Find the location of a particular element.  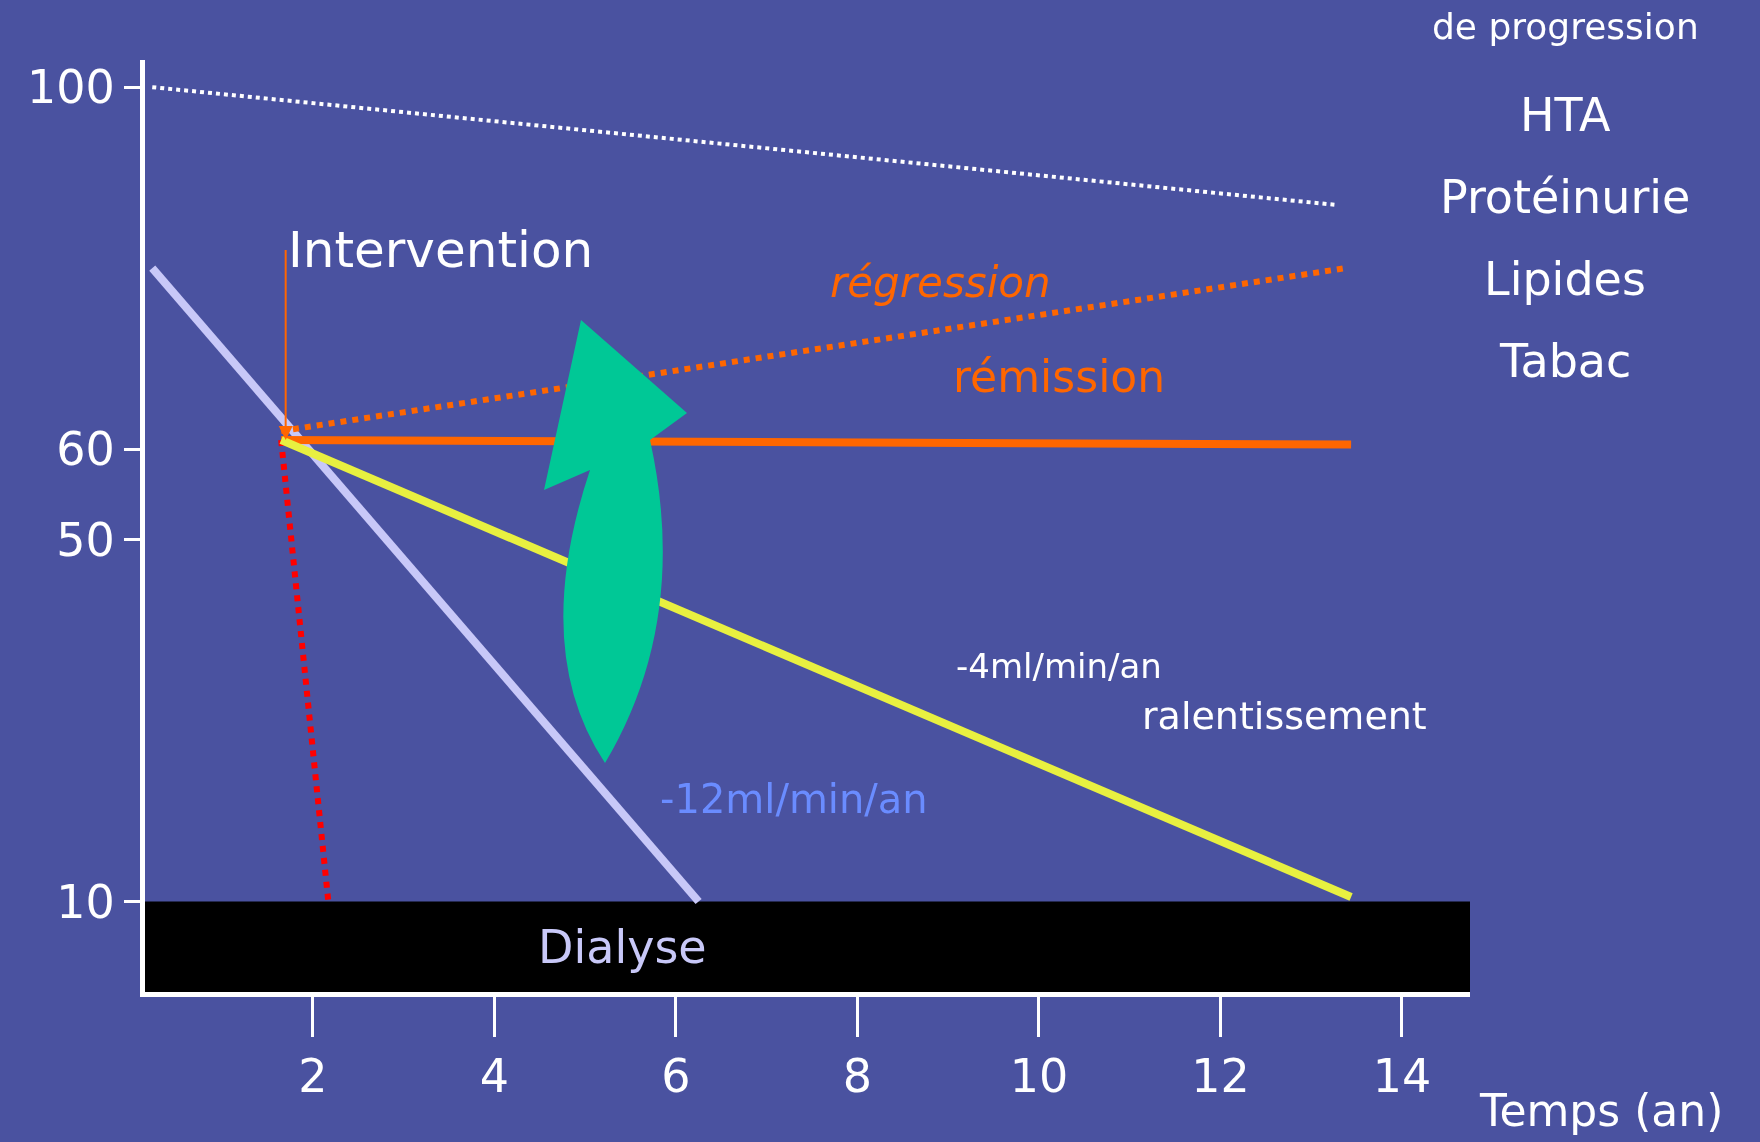

text: de progression is located at coordinates (1565, 26).